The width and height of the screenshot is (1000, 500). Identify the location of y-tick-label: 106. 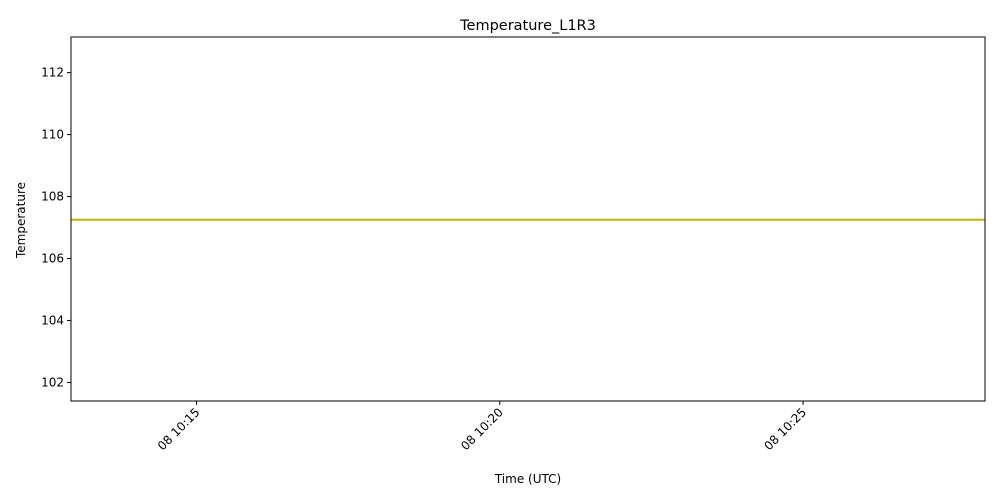
(52, 258).